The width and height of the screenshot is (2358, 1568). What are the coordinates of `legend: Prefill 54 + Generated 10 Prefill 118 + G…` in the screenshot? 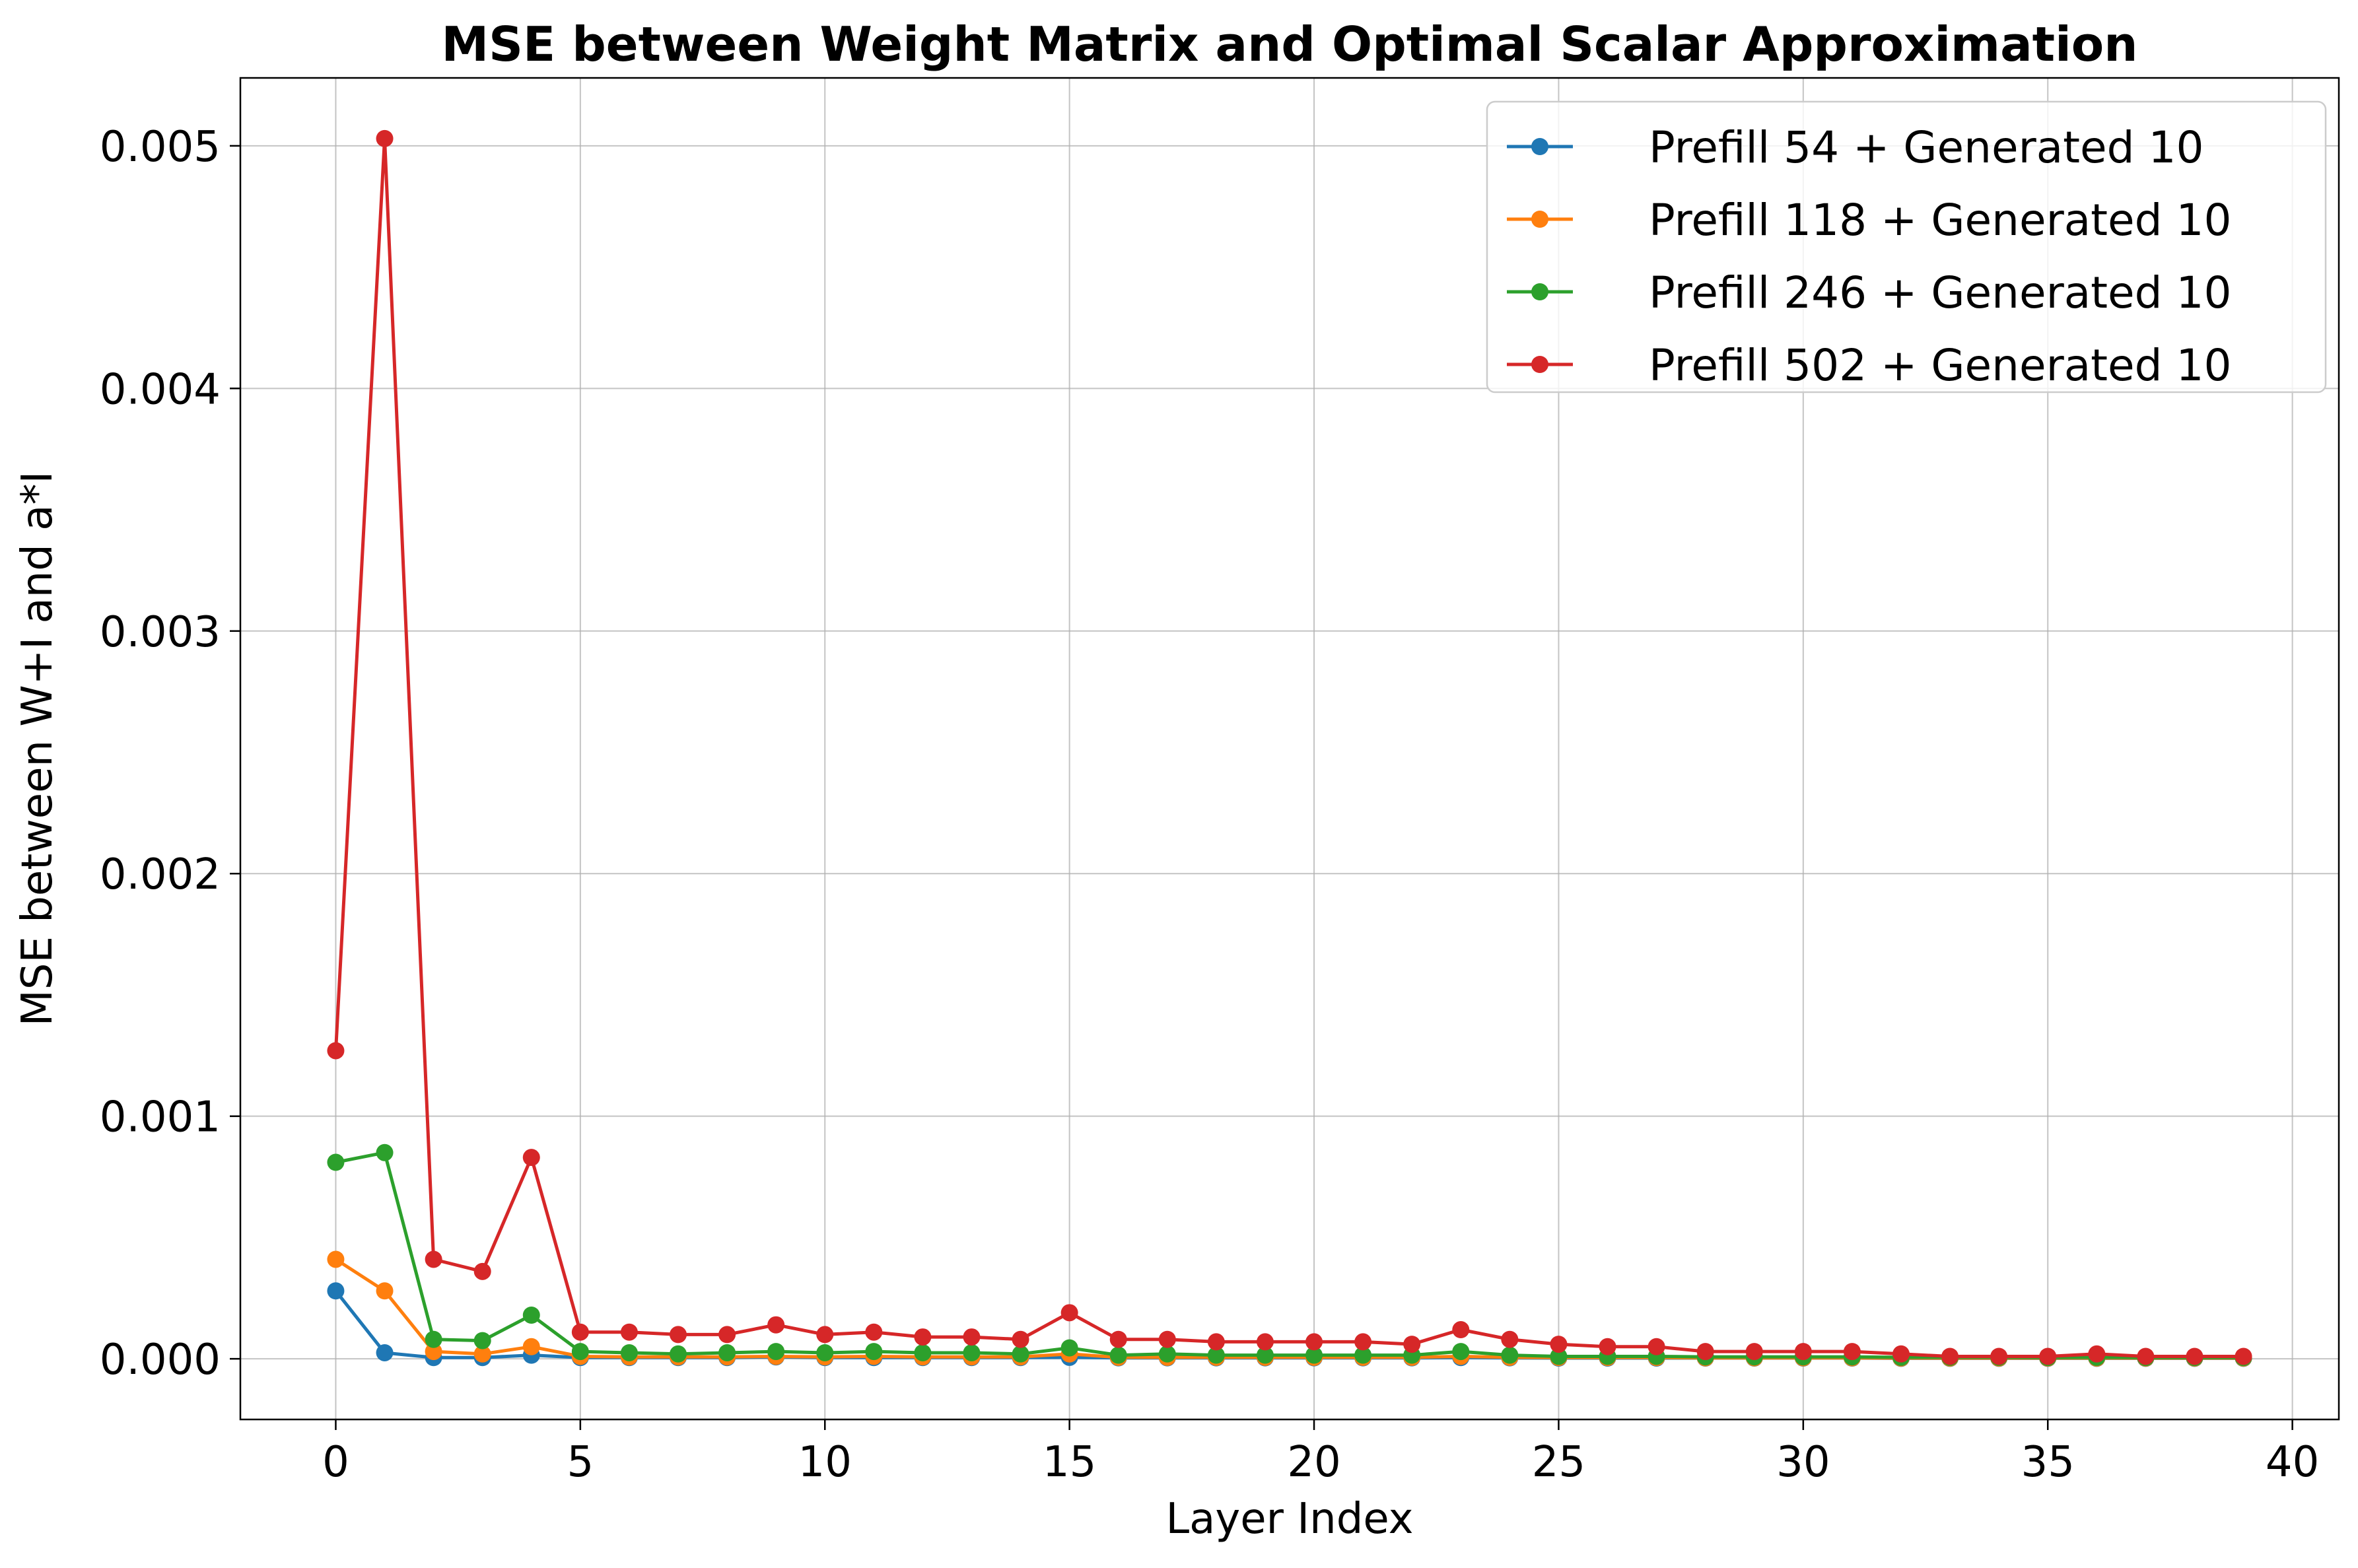 It's located at (1907, 246).